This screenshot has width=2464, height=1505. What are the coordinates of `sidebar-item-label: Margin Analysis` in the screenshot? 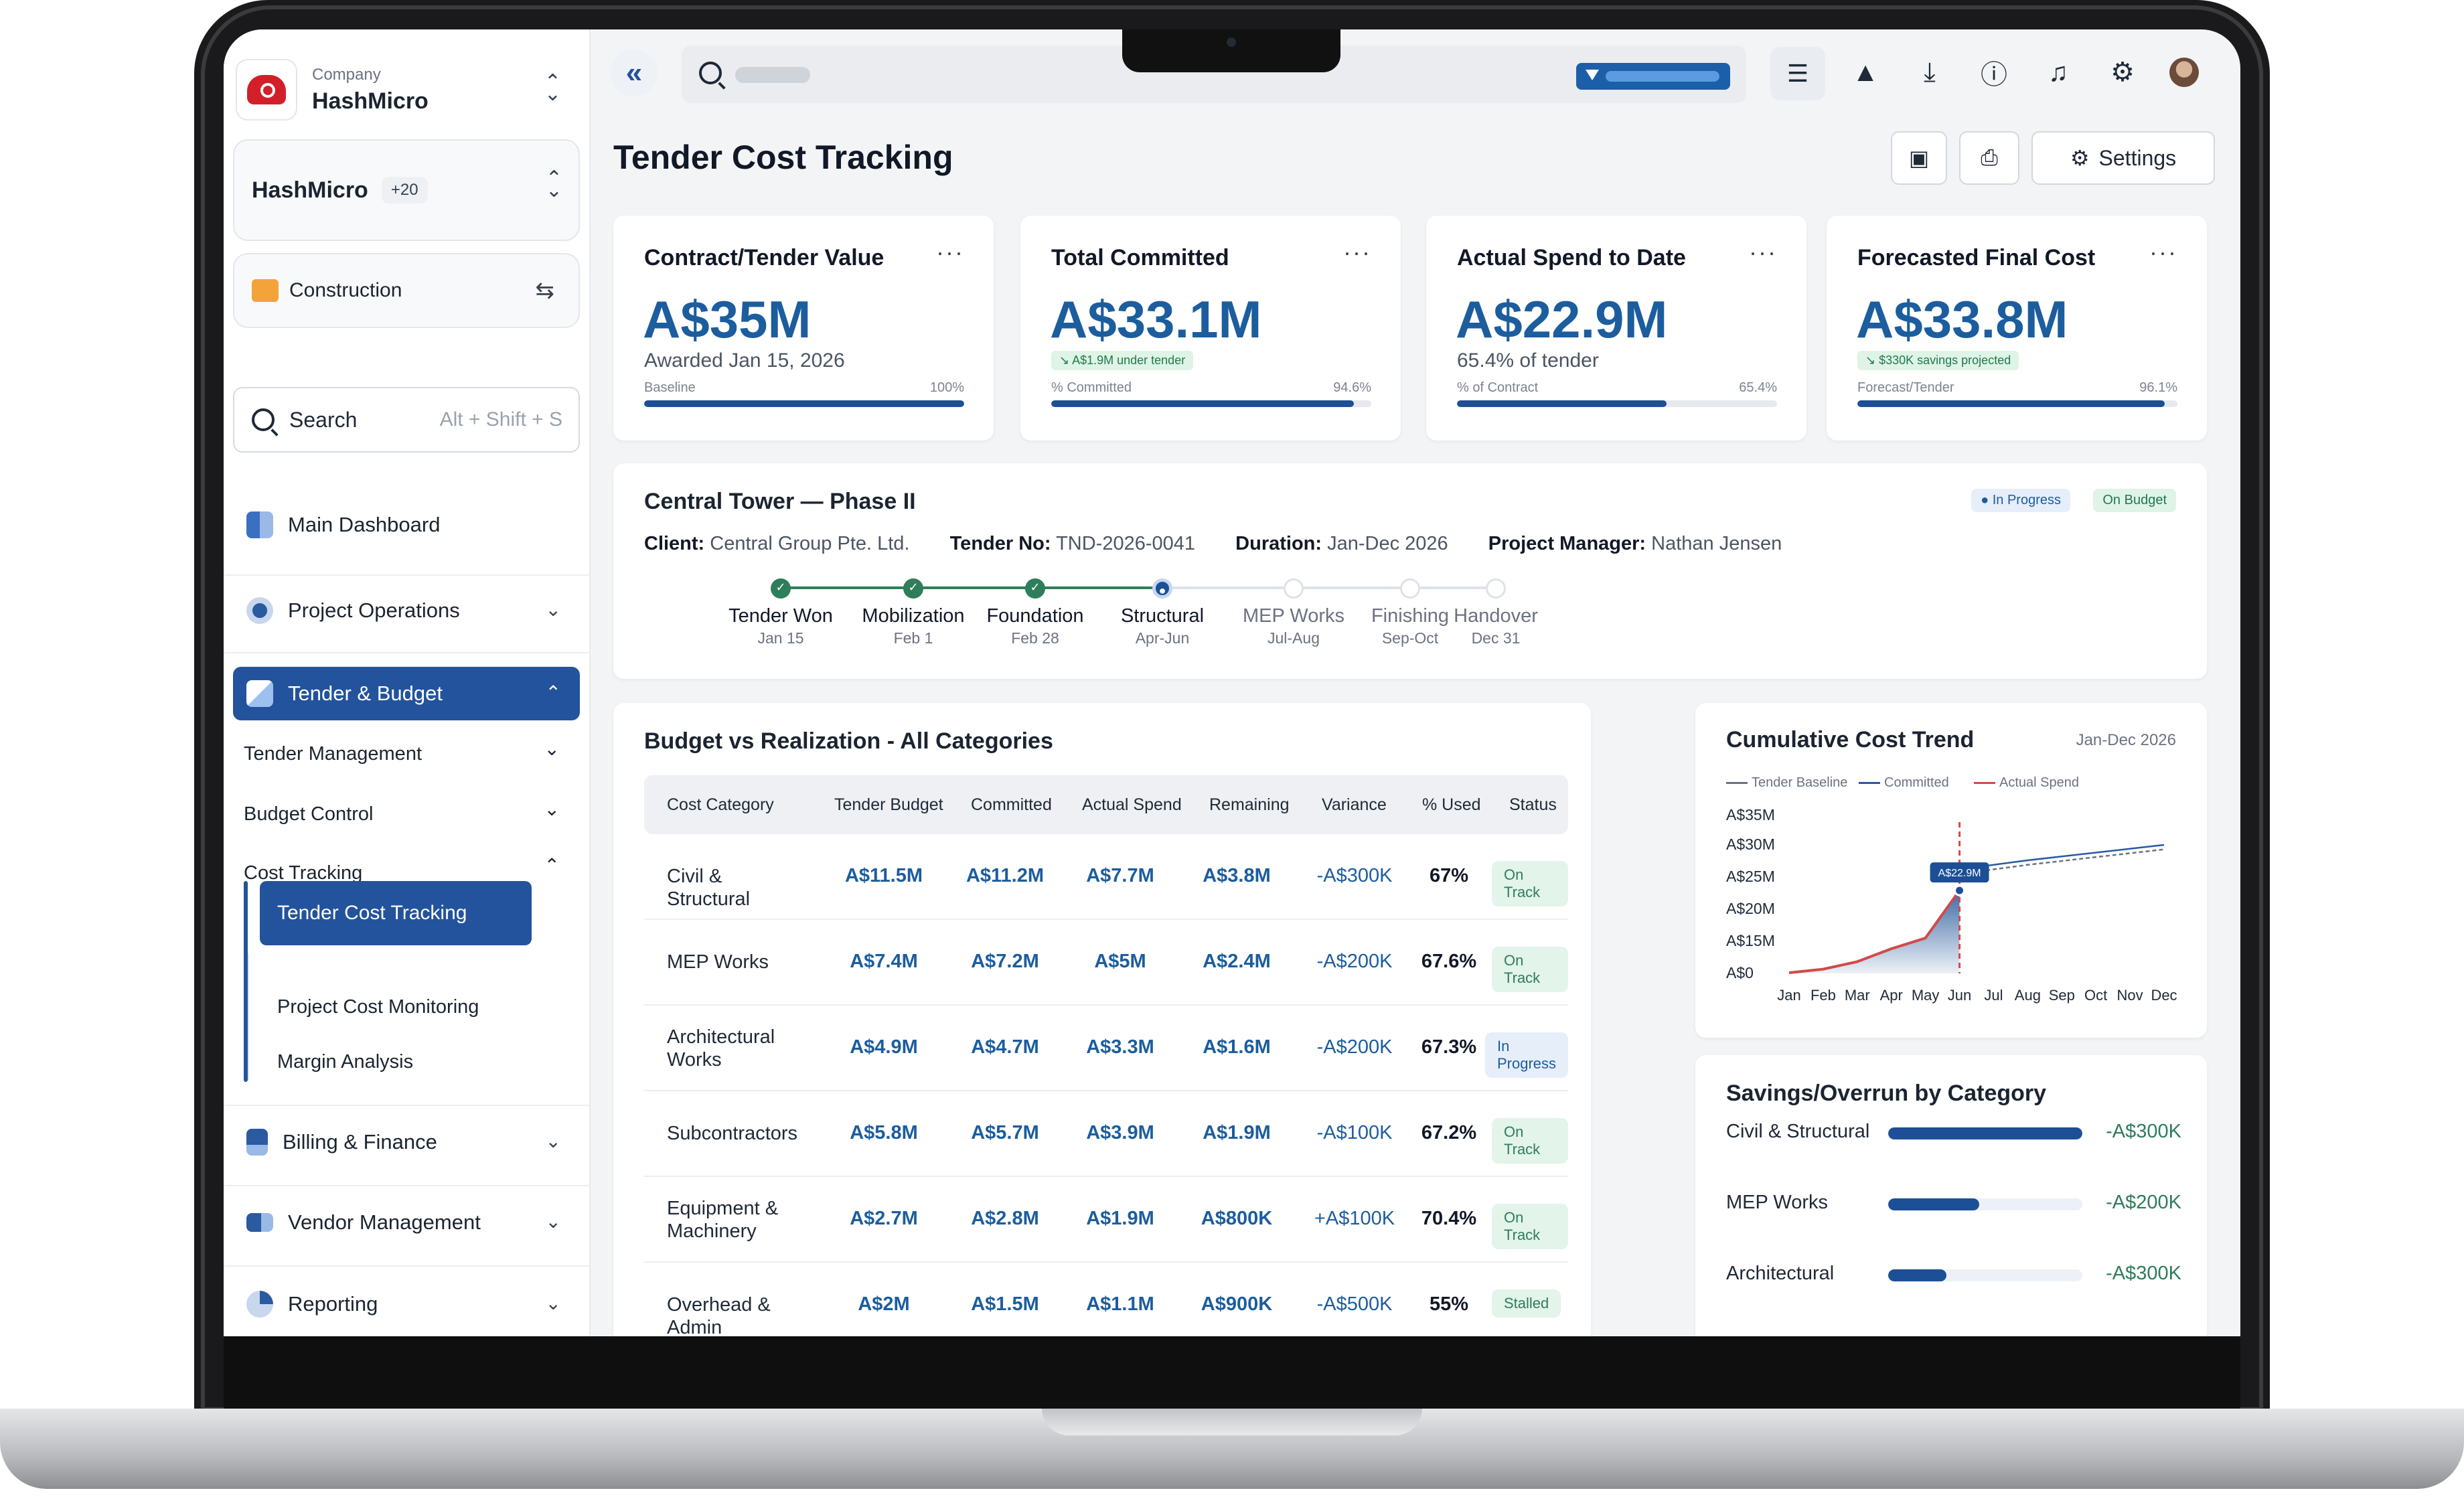 It's located at (345, 1062).